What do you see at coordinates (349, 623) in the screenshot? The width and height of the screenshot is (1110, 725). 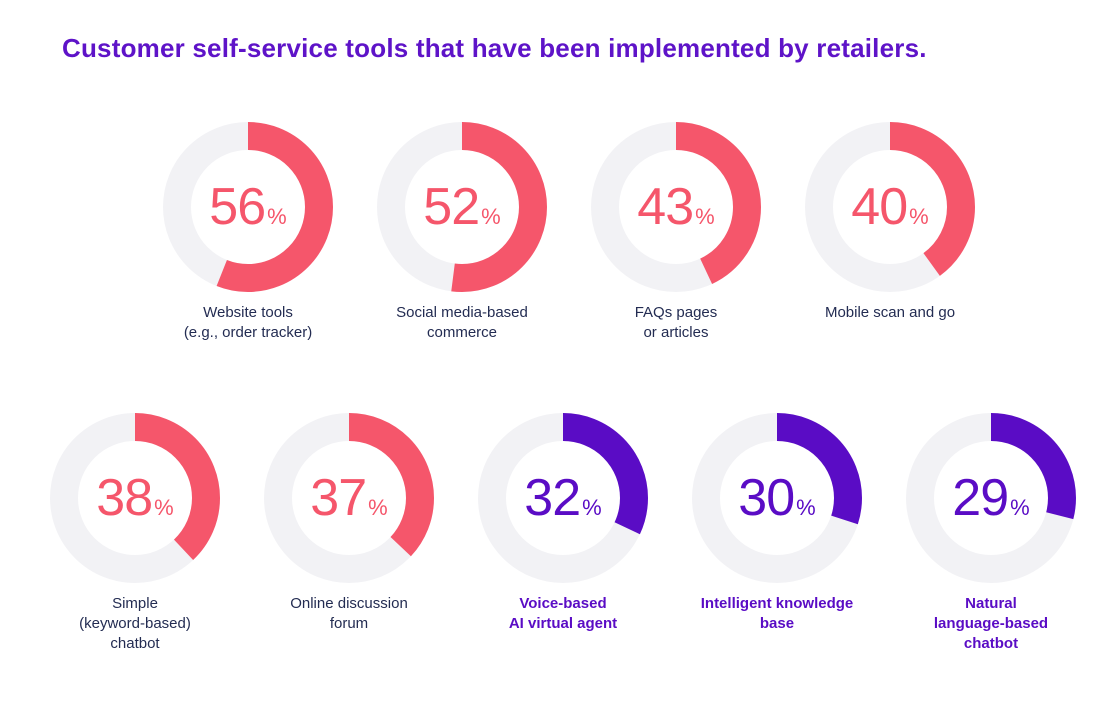 I see `donut-label-line: forum` at bounding box center [349, 623].